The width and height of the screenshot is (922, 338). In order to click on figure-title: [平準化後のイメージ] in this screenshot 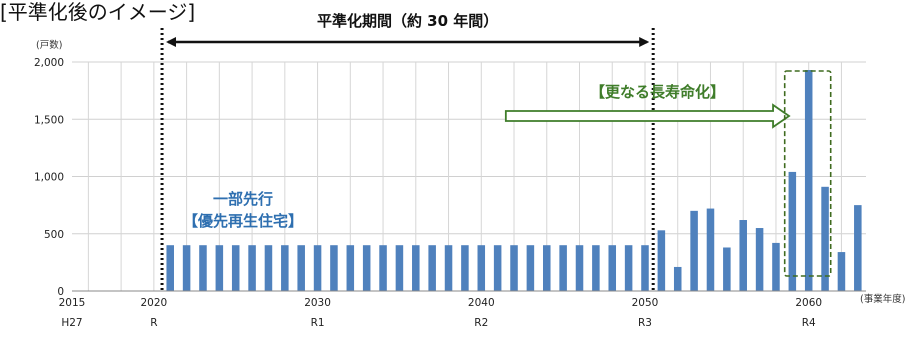, I will do `click(98, 12)`.